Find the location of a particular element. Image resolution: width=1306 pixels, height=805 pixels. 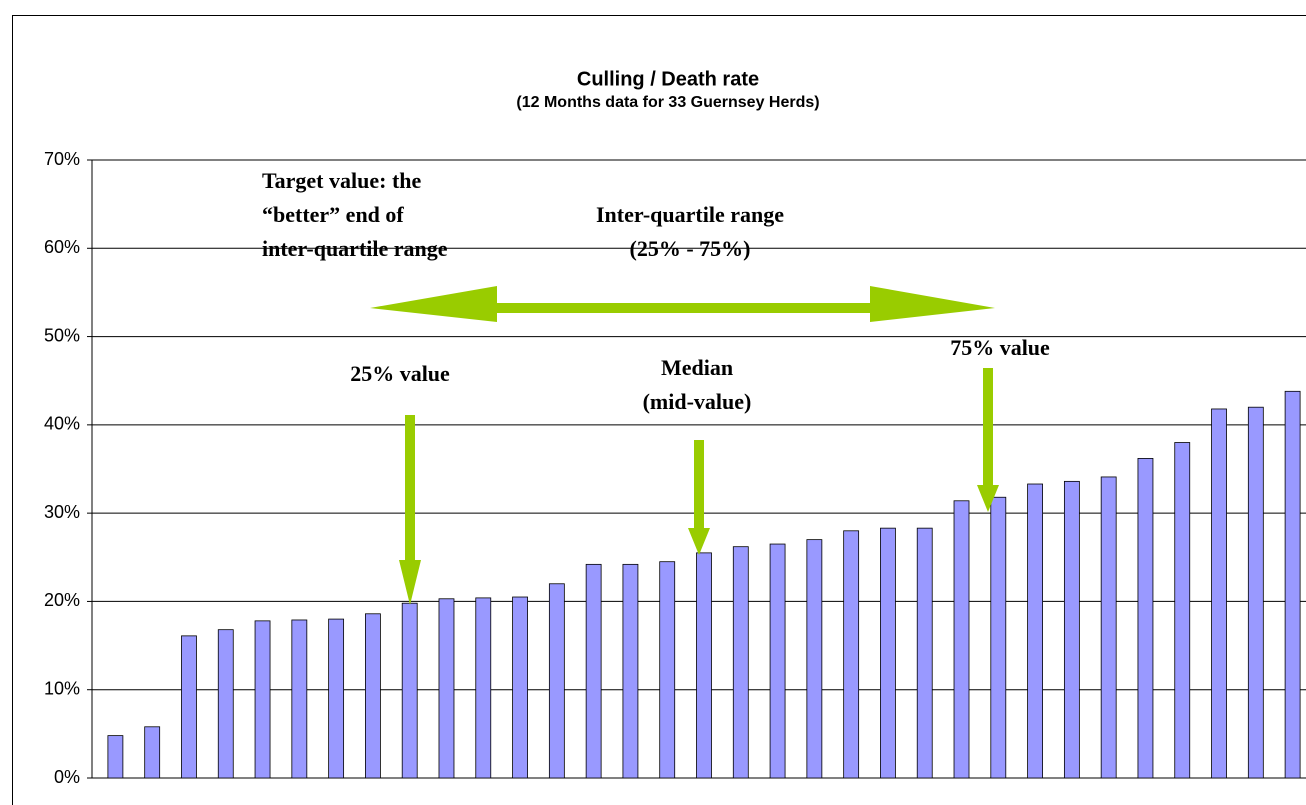

y-tick-label: 30% is located at coordinates (62, 512).